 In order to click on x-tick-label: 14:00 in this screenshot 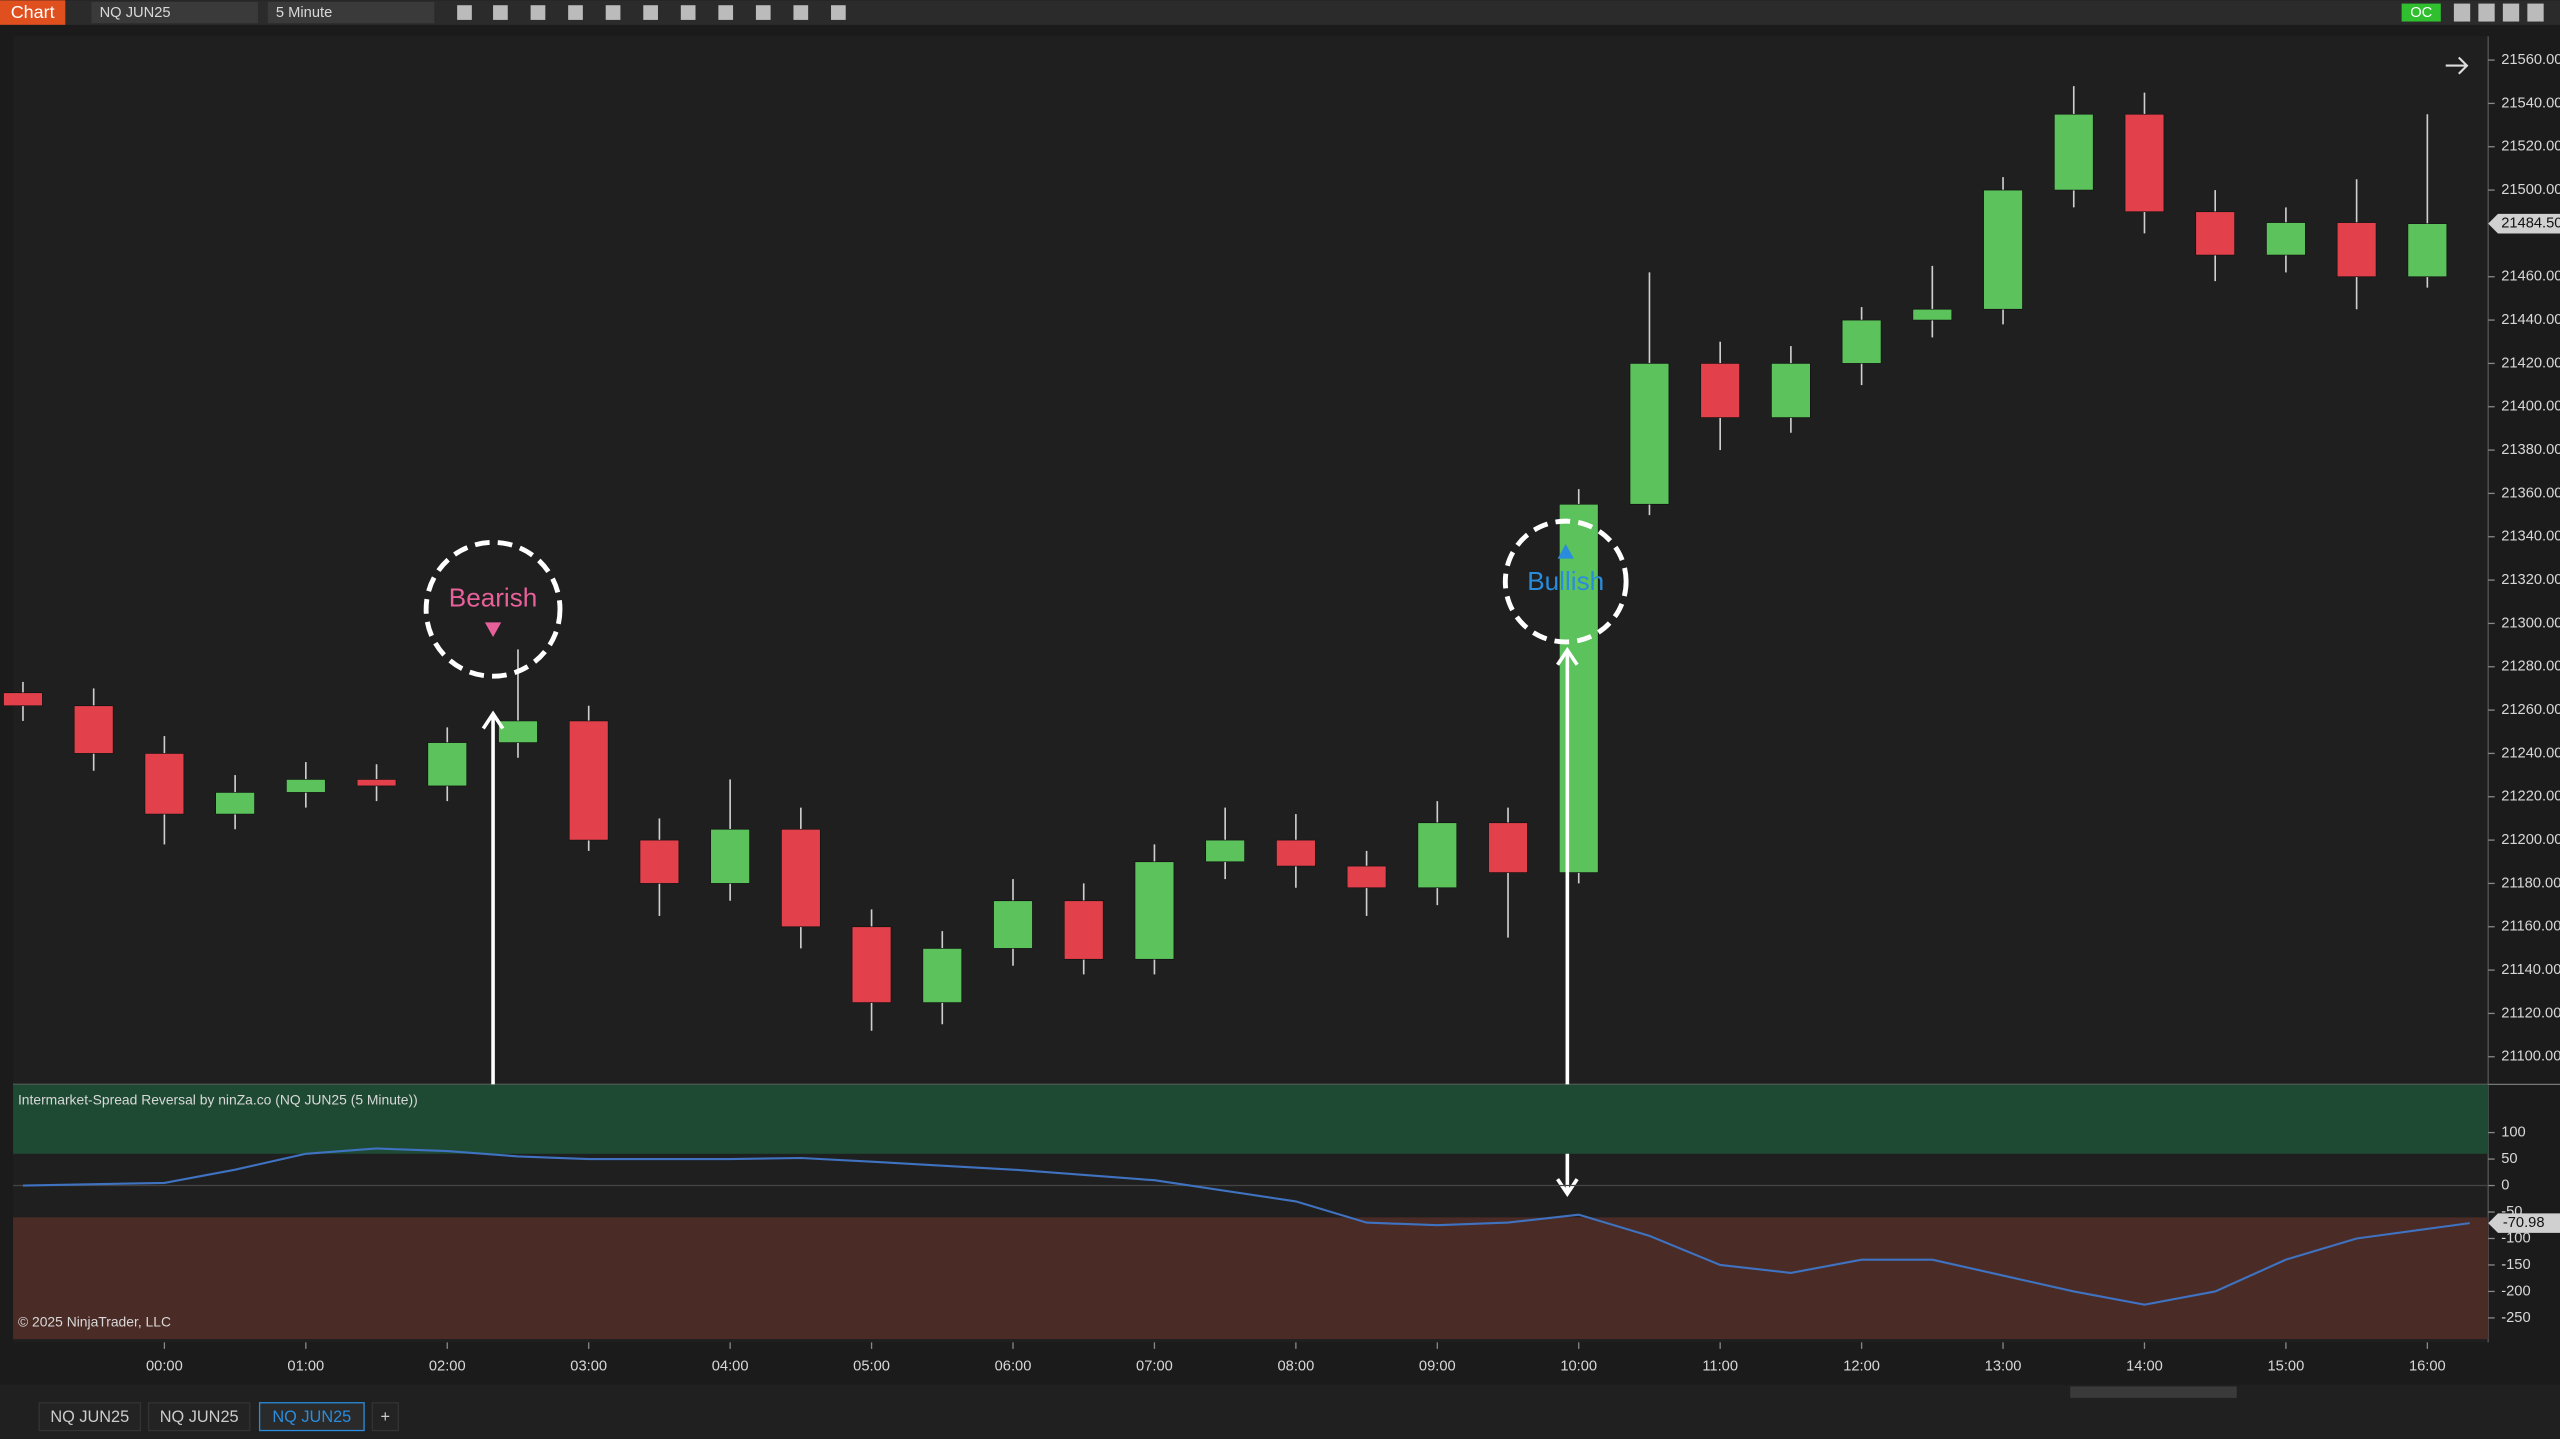, I will do `click(2144, 1367)`.